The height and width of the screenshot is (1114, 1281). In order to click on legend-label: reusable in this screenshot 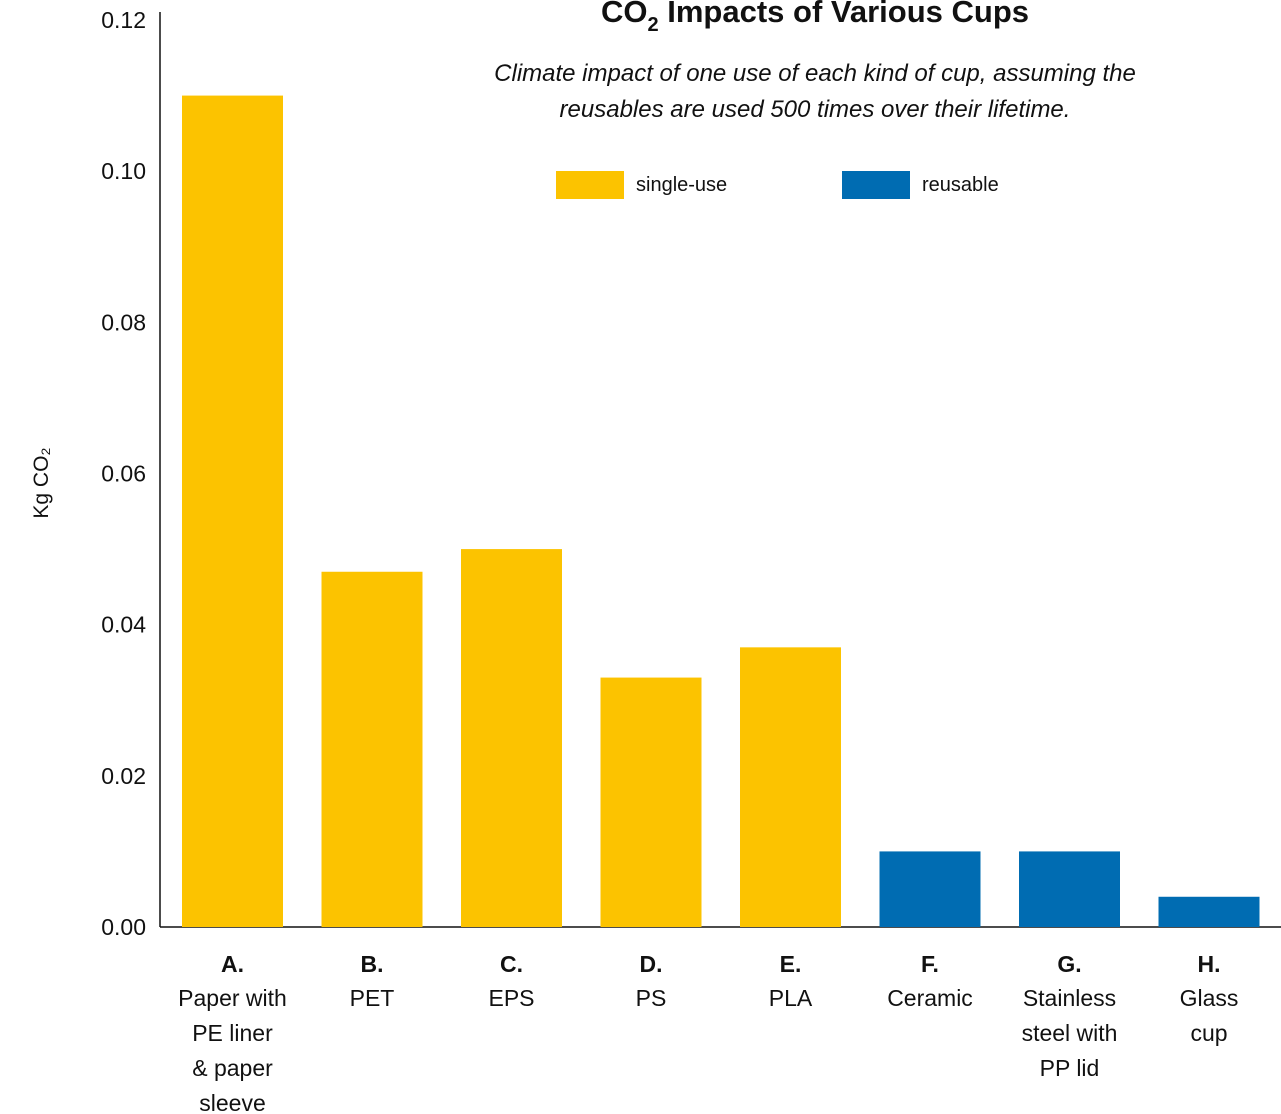, I will do `click(960, 185)`.